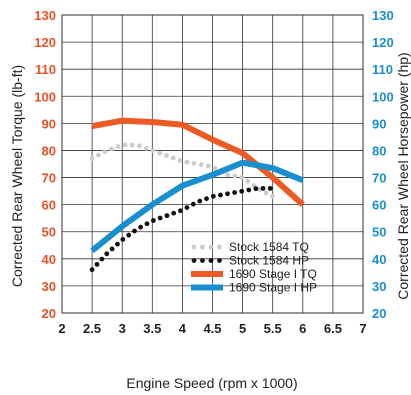 Image resolution: width=411 pixels, height=395 pixels. What do you see at coordinates (211, 383) in the screenshot?
I see `x-axis-title: Engine Speed (rpm x 1000)` at bounding box center [211, 383].